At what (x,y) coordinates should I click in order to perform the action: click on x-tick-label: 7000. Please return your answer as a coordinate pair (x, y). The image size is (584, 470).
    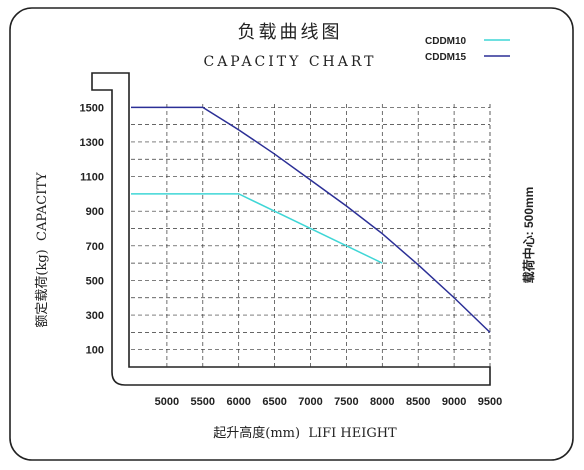
    Looking at the image, I should click on (310, 402).